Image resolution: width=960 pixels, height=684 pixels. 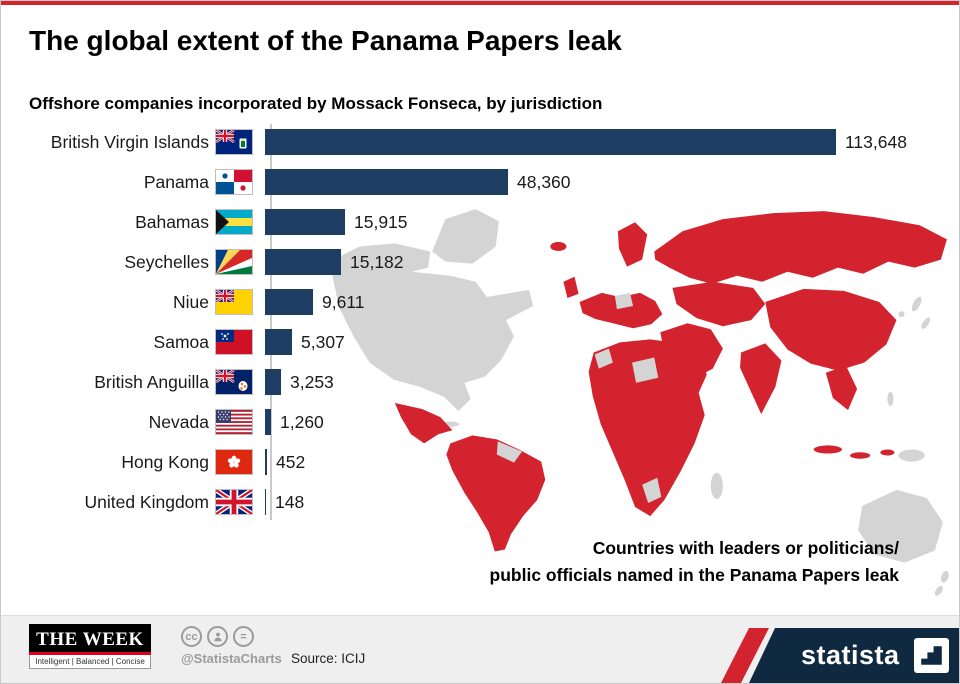 I want to click on statista-charts-handle: @StatistaCharts, so click(x=231, y=658).